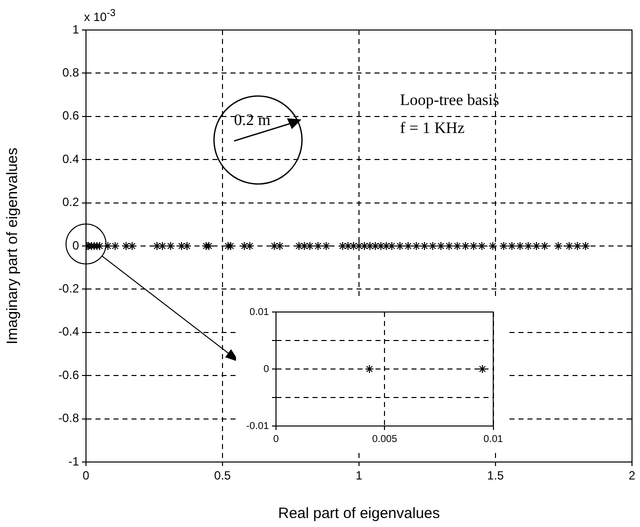 The width and height of the screenshot is (640, 527). What do you see at coordinates (69, 375) in the screenshot?
I see `y-tick-label: -0.6` at bounding box center [69, 375].